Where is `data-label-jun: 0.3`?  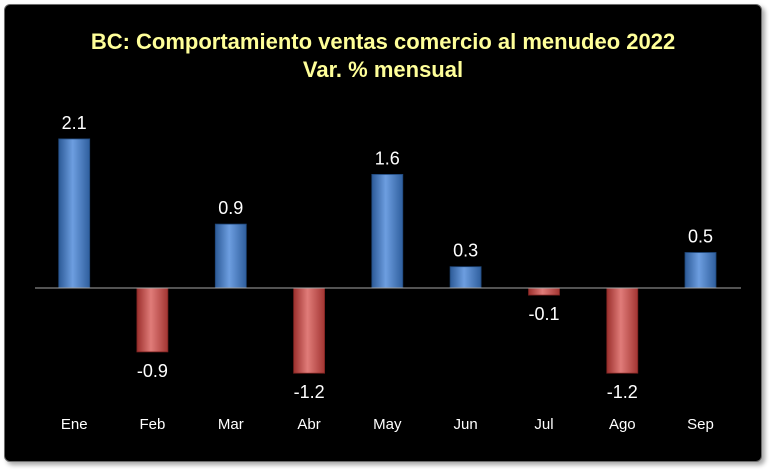 data-label-jun: 0.3 is located at coordinates (465, 251).